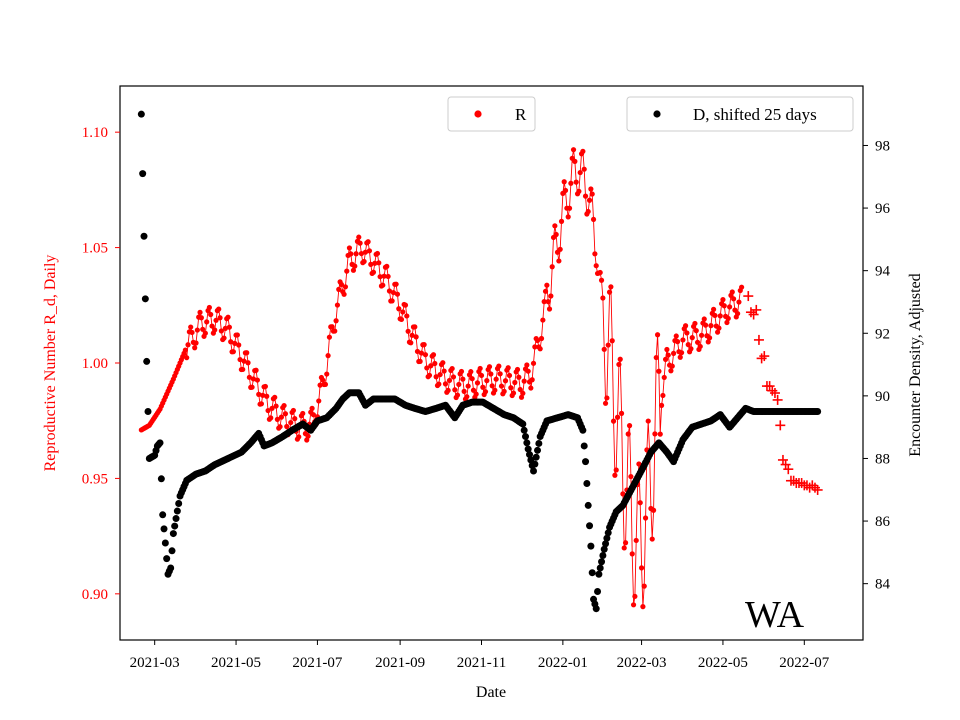 This screenshot has width=960, height=720. What do you see at coordinates (563, 663) in the screenshot?
I see `x-tick-label: 2022-01` at bounding box center [563, 663].